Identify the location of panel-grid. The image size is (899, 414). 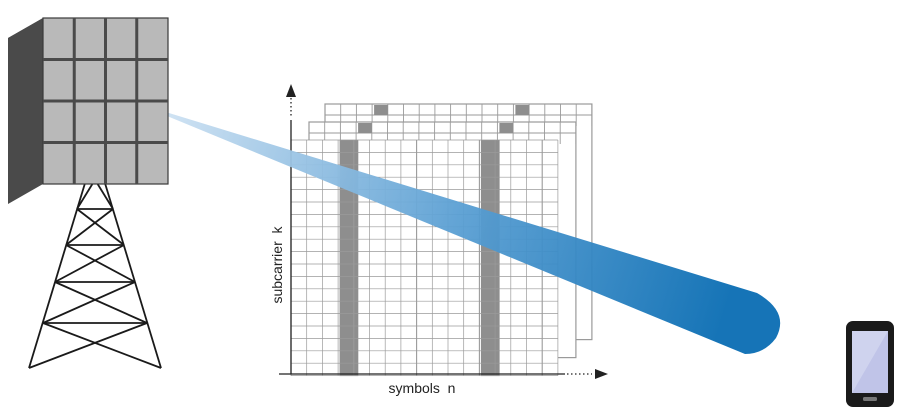
(105, 101).